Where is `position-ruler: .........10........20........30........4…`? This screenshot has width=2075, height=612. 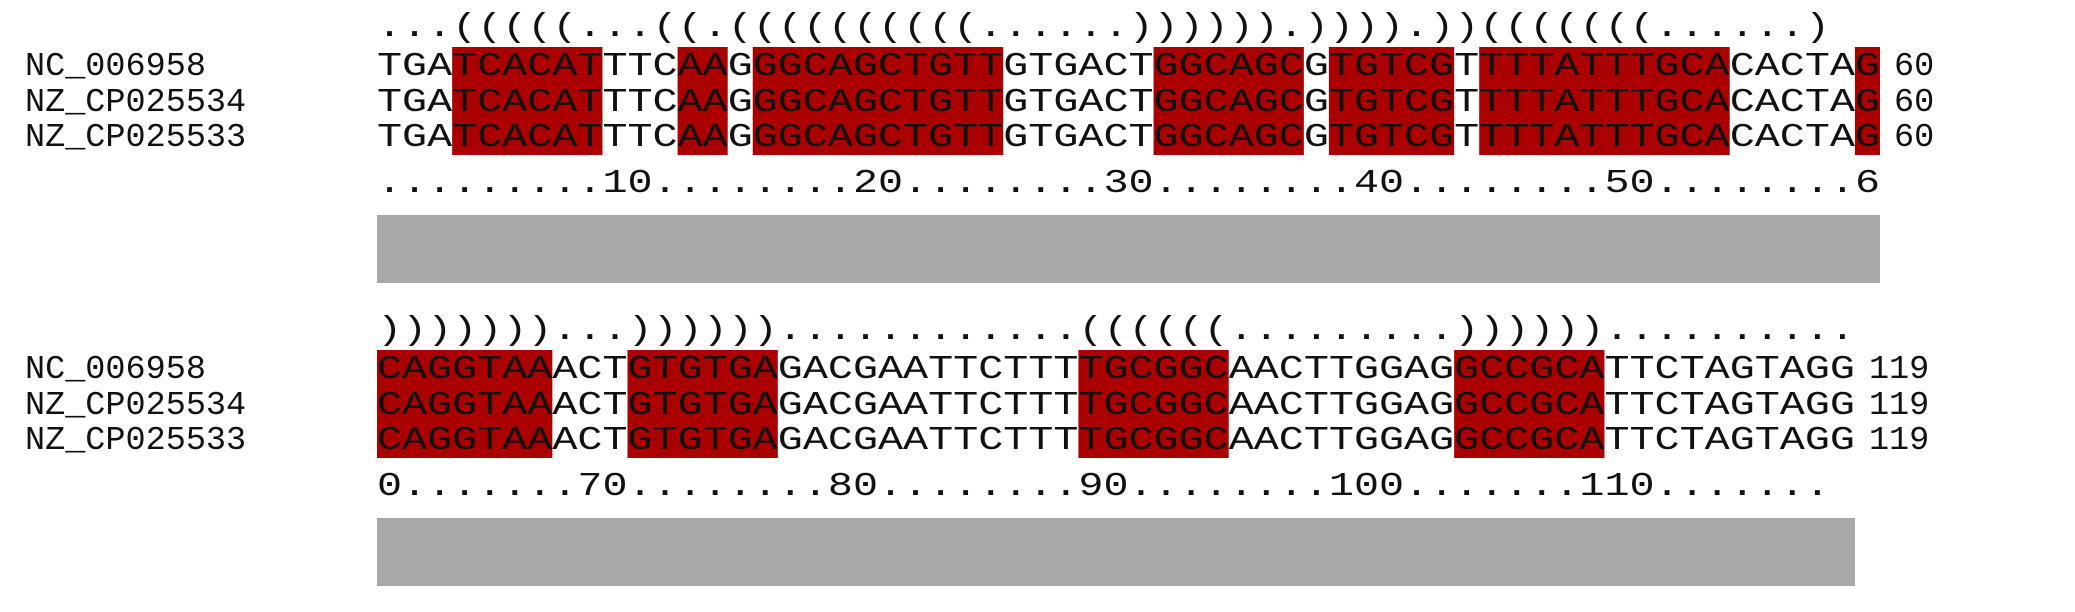 position-ruler: .........10........20........30........4… is located at coordinates (1128, 184).